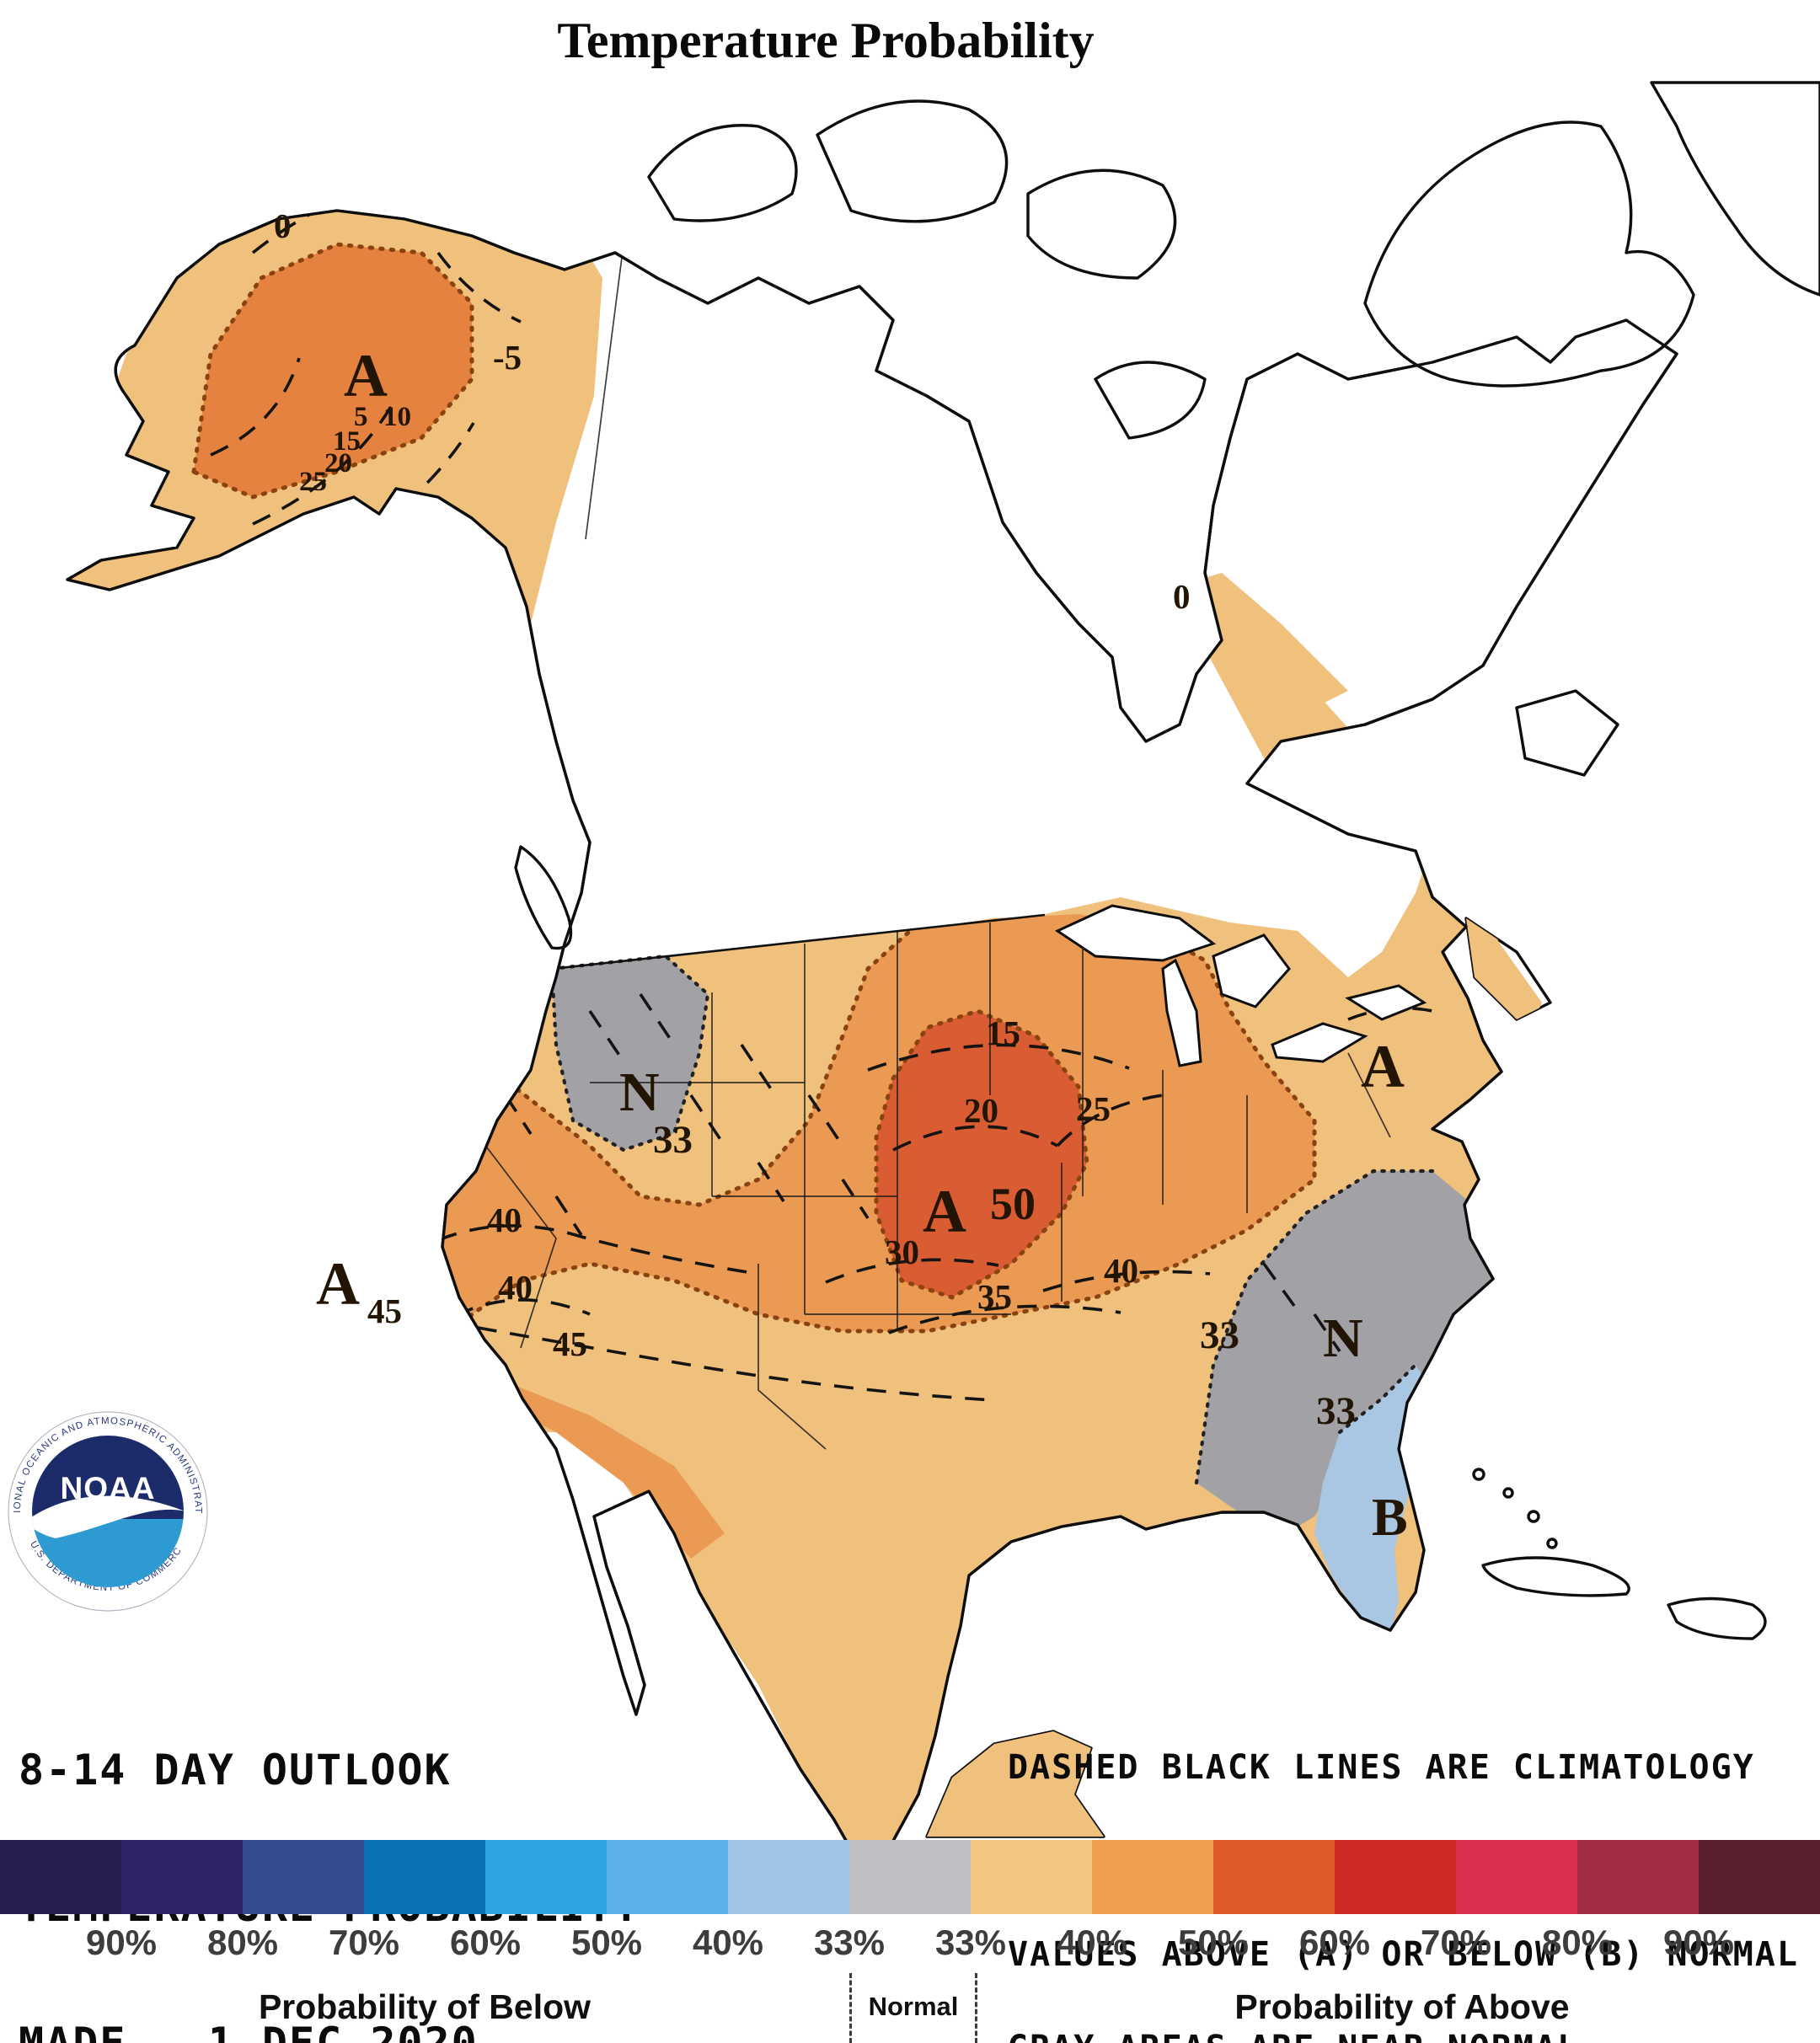  I want to click on notes-line: GRAY AREAS ARE NEAR-NORMAL, so click(1403, 2037).